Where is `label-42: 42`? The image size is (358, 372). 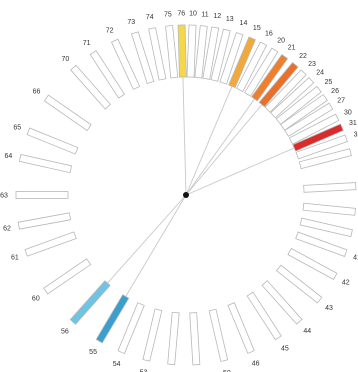 label-42: 42 is located at coordinates (346, 283).